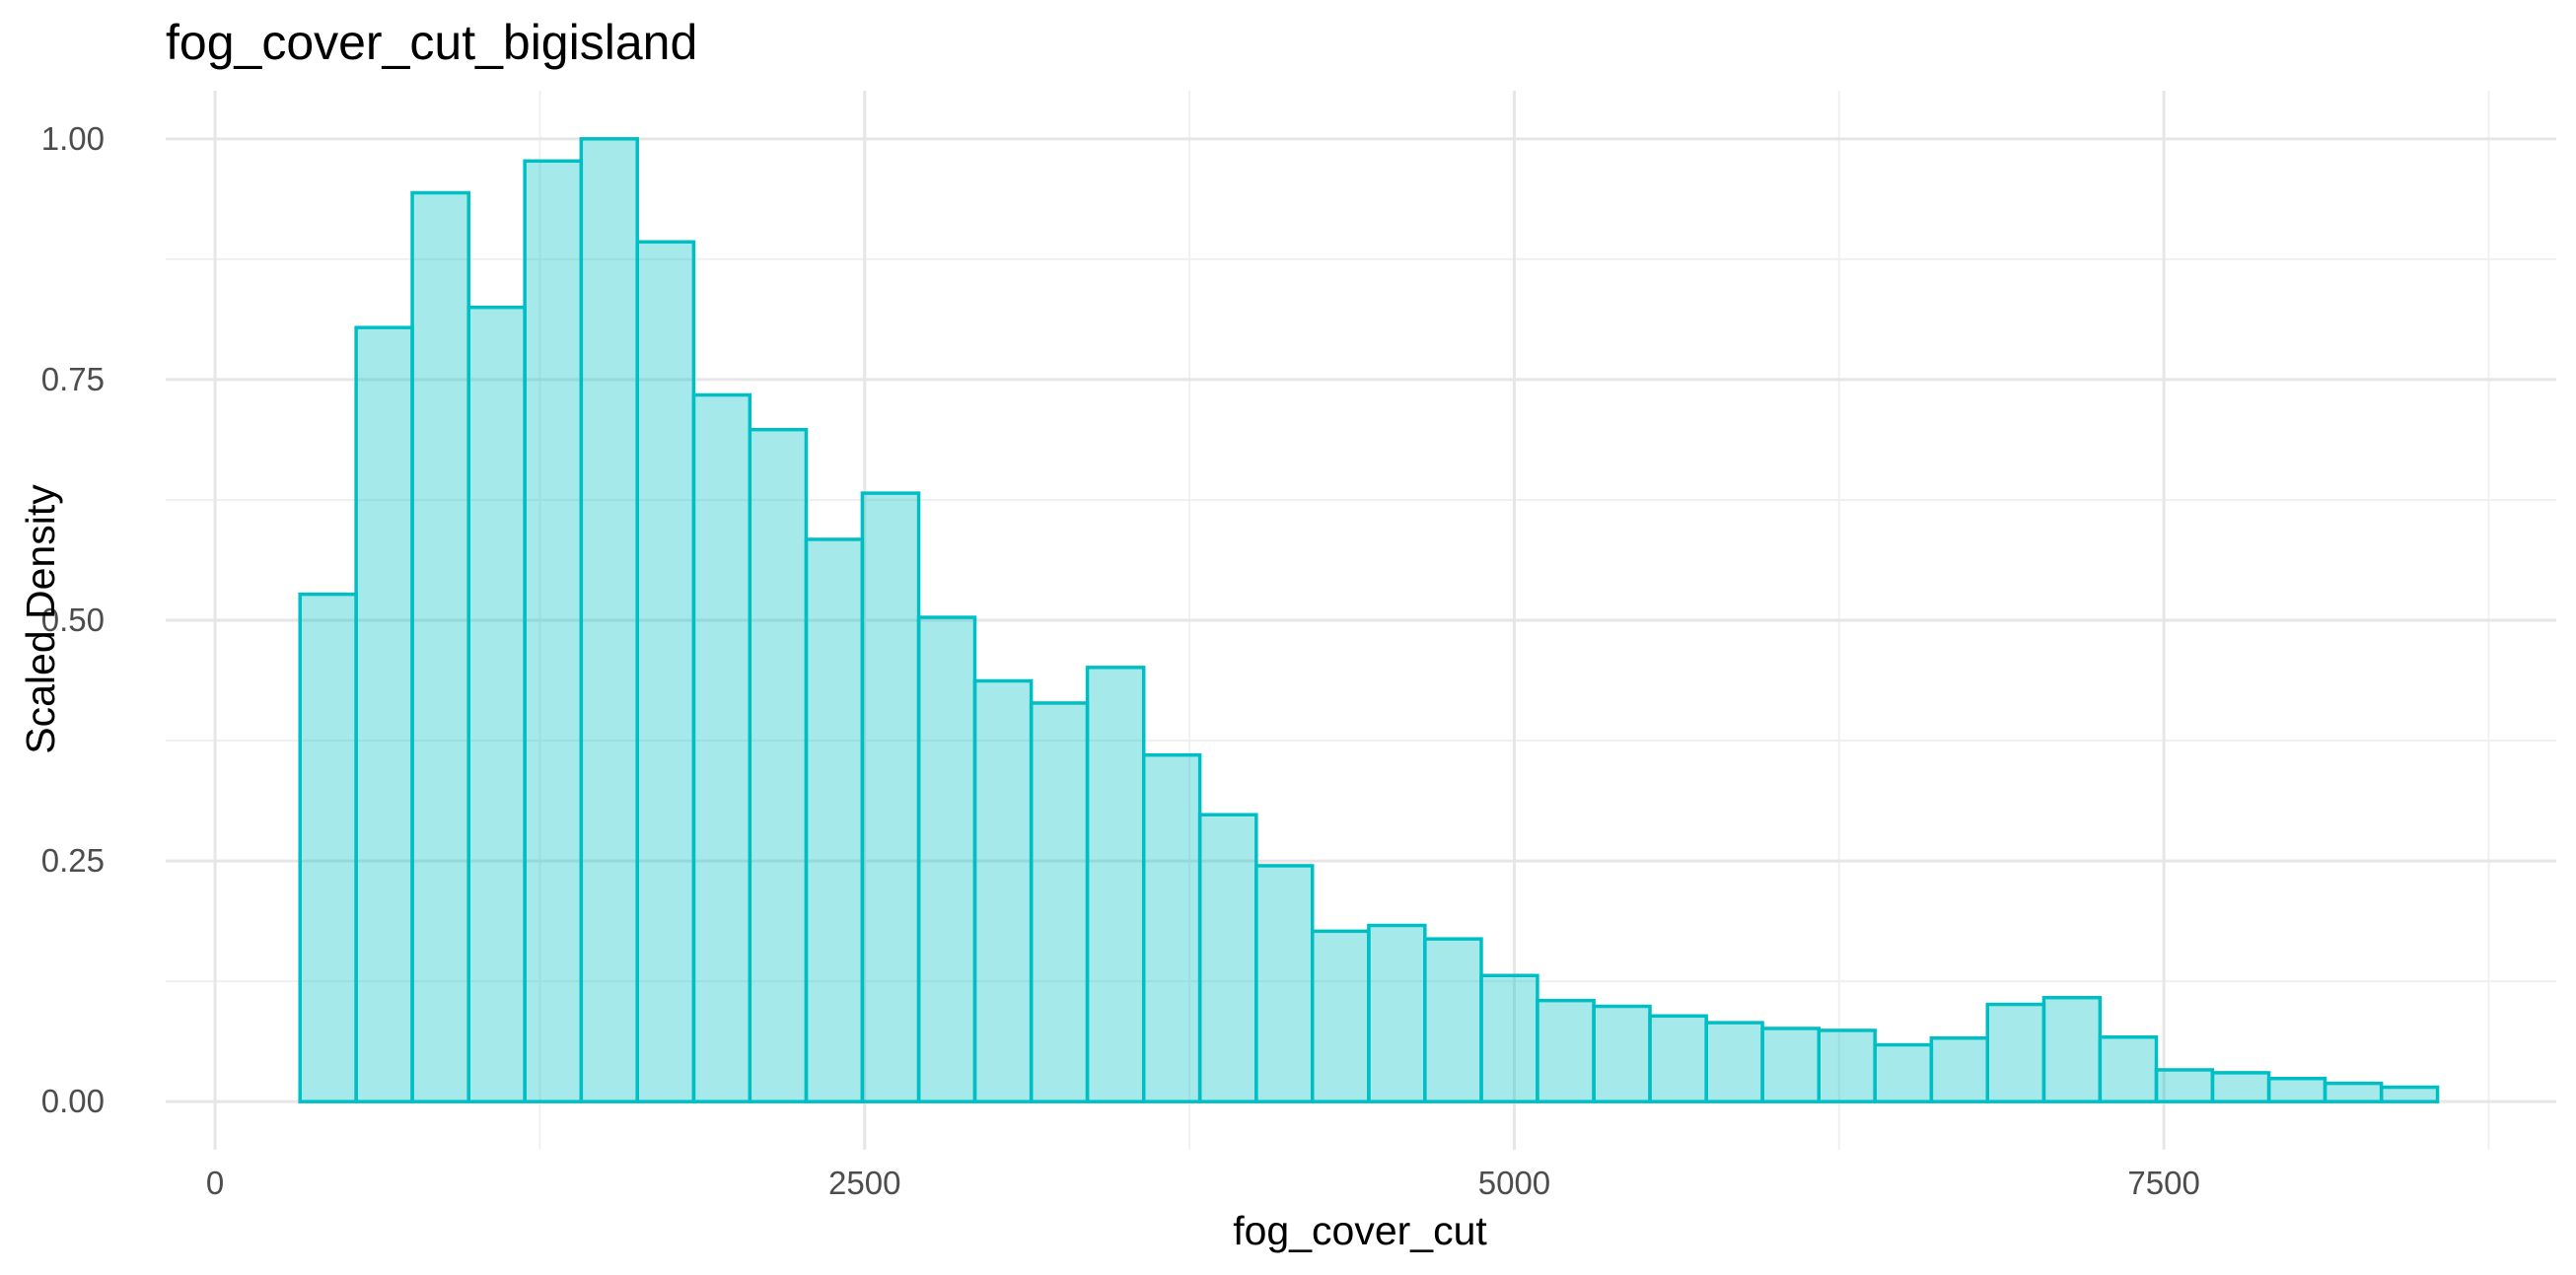 This screenshot has height=1275, width=2576. I want to click on y-tick-label: 0.75, so click(73, 379).